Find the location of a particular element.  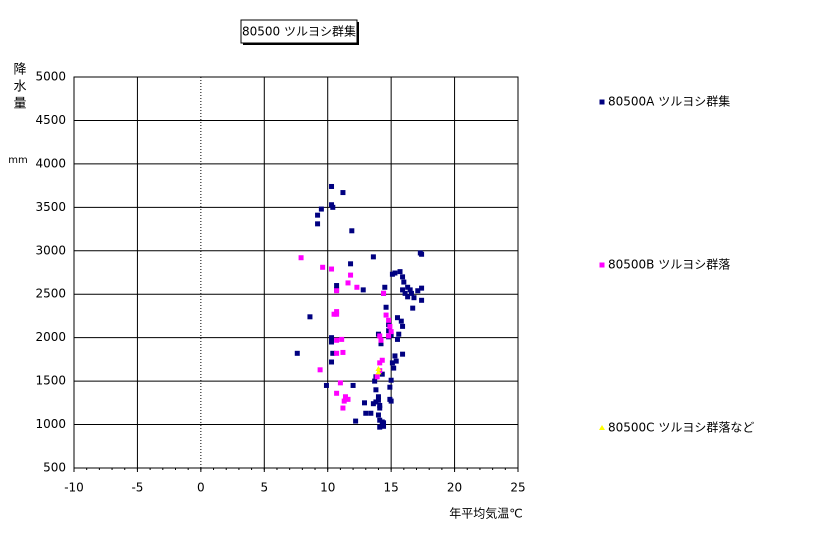

x-tick-label: 20 is located at coordinates (454, 488).